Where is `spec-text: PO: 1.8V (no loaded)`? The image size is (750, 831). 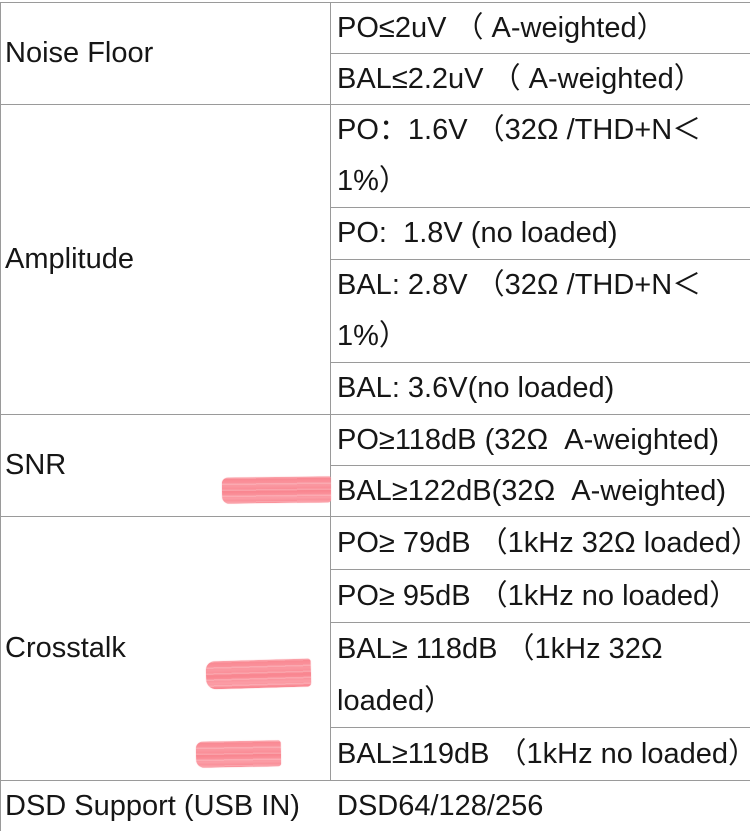 spec-text: PO: 1.8V (no loaded) is located at coordinates (477, 233).